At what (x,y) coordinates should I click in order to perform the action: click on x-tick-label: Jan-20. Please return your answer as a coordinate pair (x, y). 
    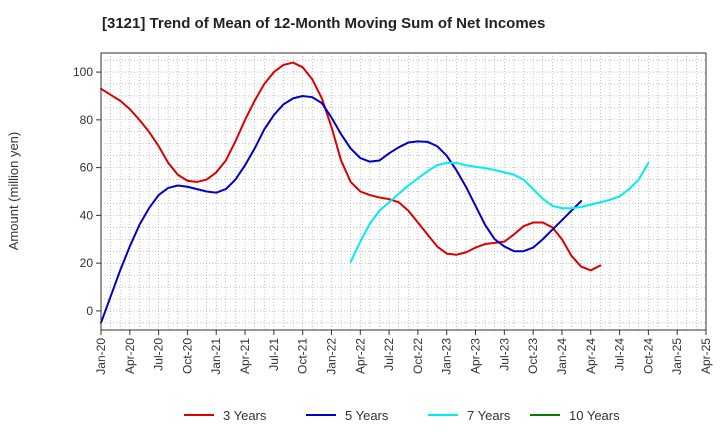
    Looking at the image, I should click on (101, 356).